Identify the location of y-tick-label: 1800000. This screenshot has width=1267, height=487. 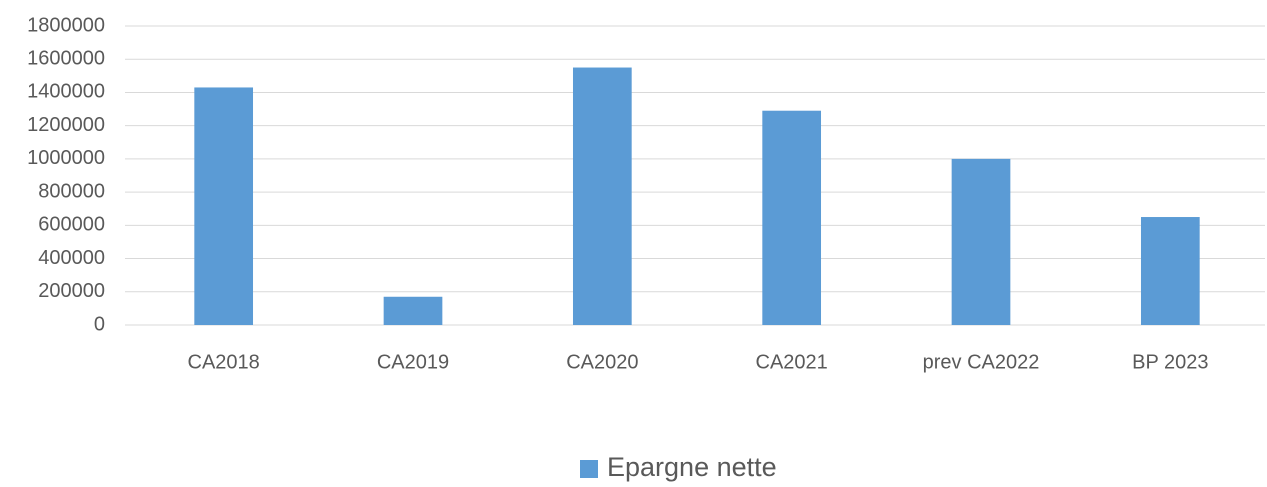
(66, 25).